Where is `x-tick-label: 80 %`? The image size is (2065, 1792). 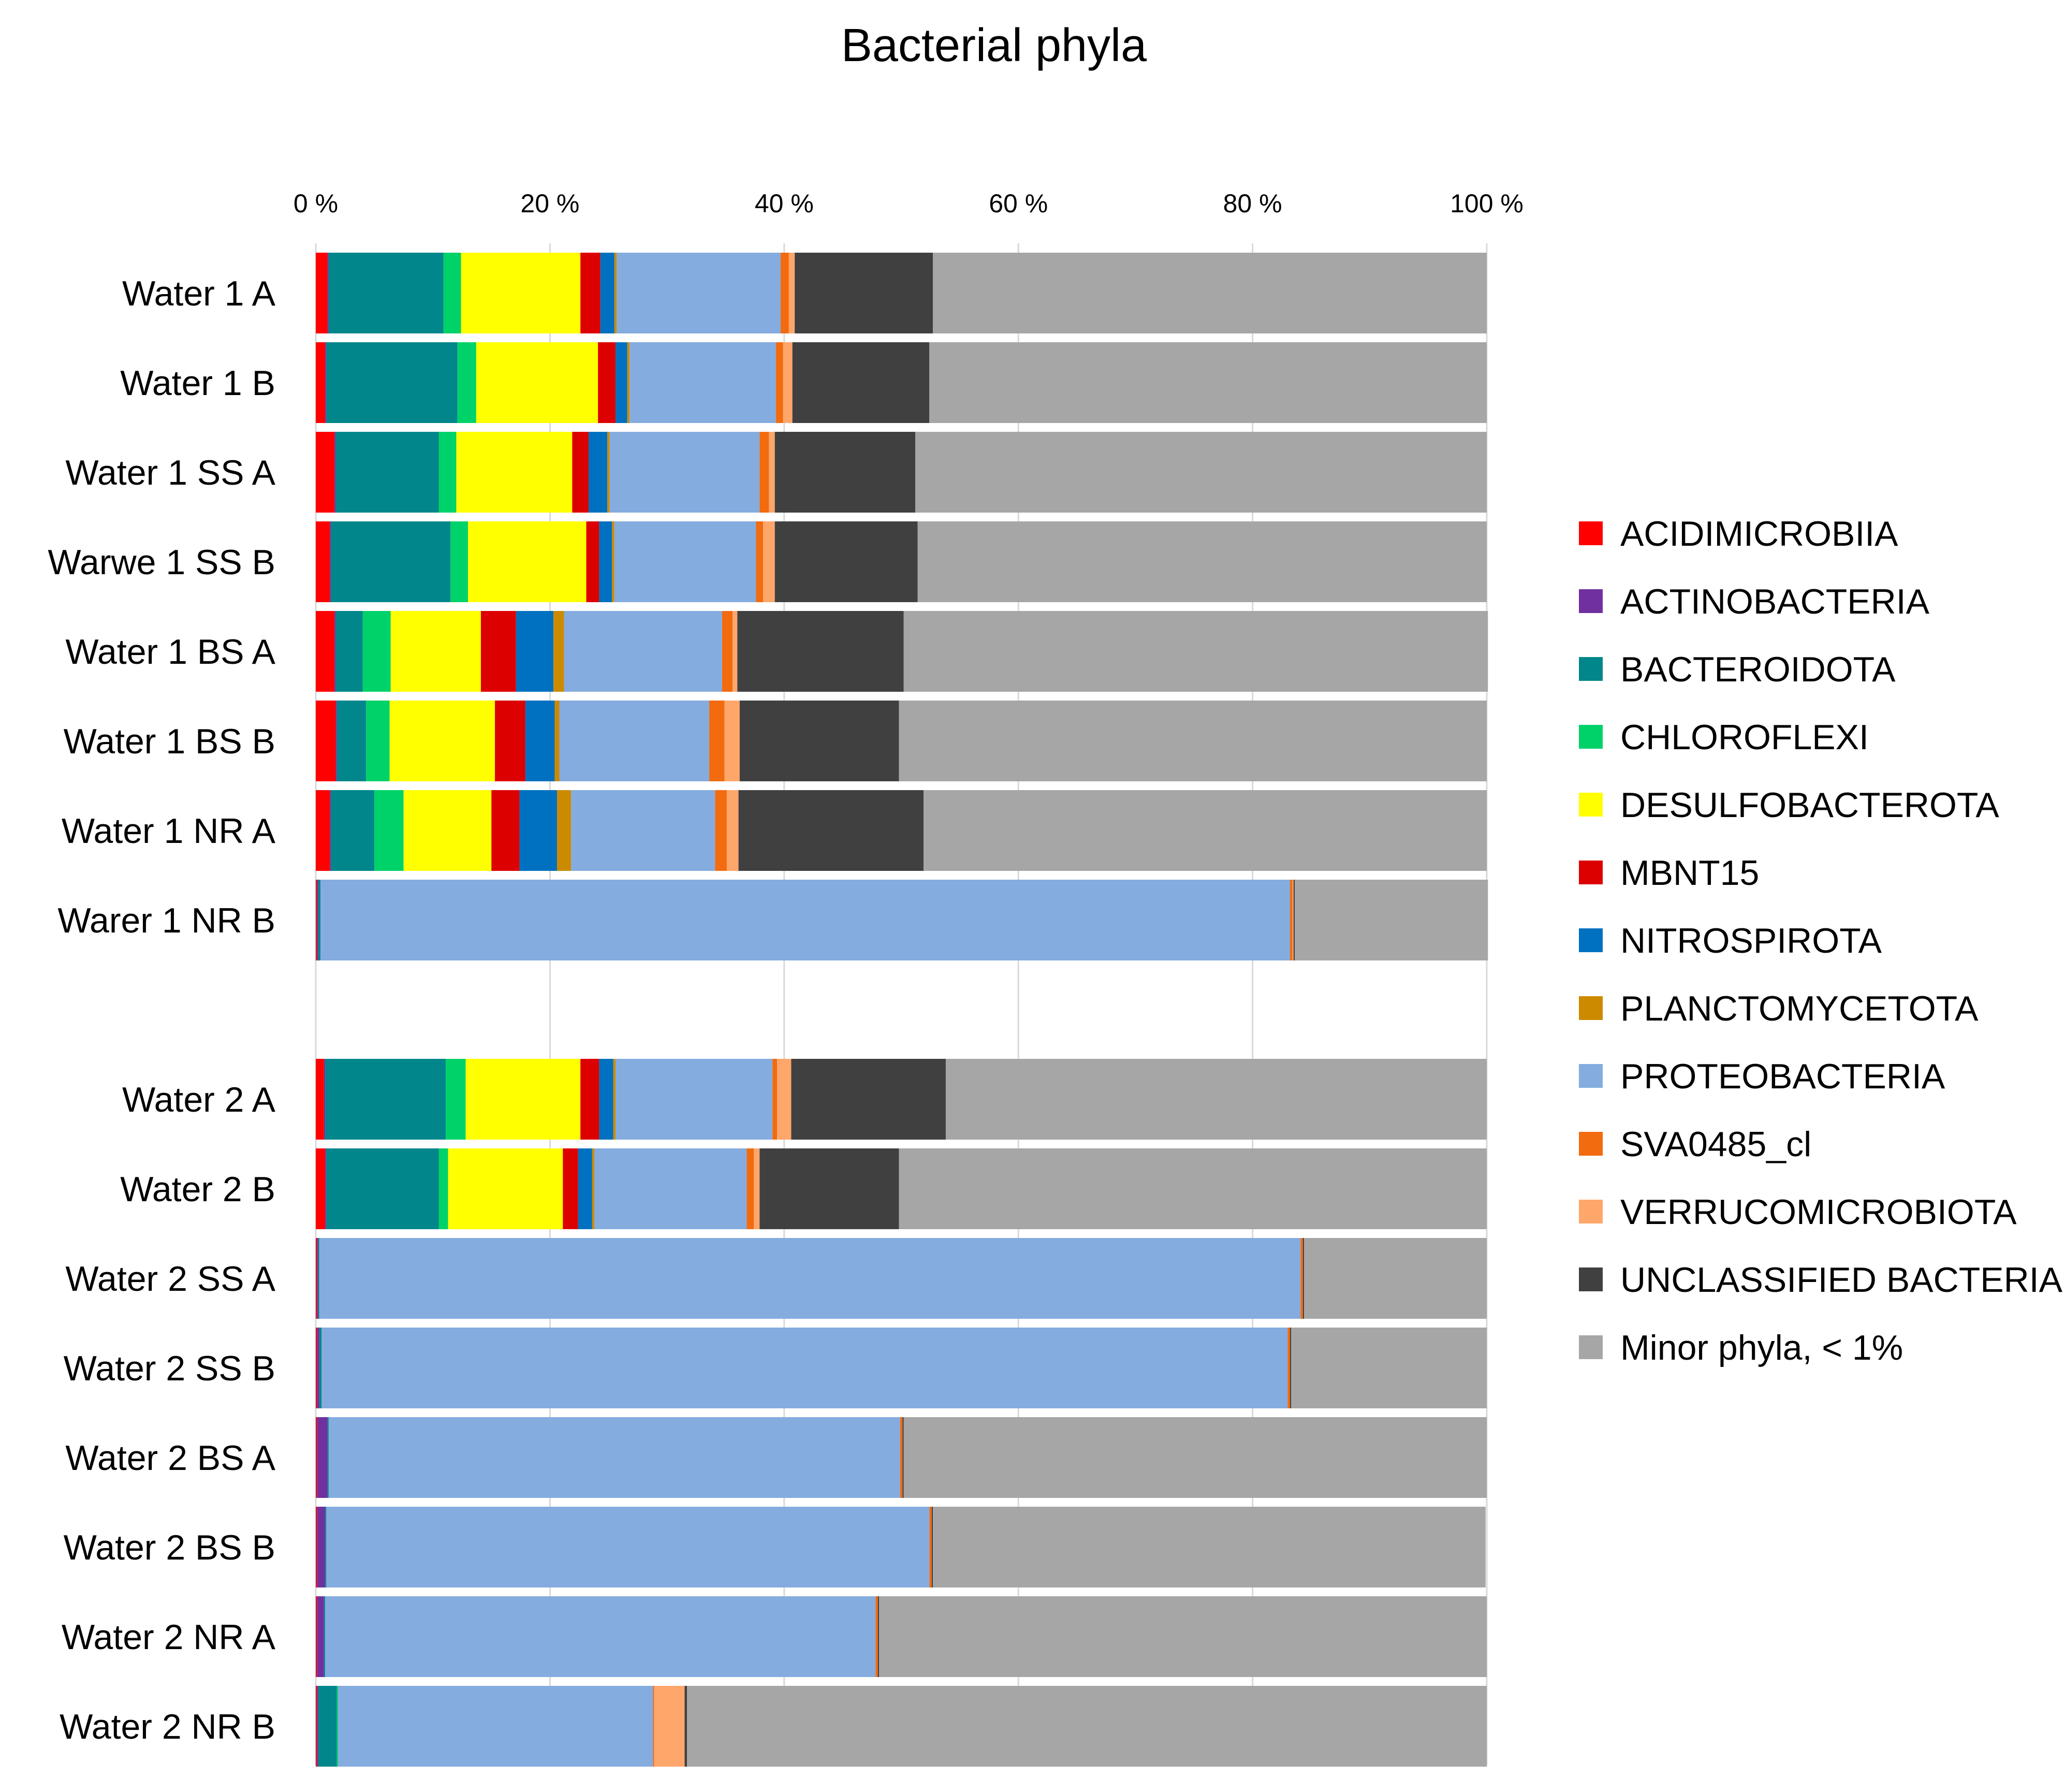
x-tick-label: 80 % is located at coordinates (1252, 204).